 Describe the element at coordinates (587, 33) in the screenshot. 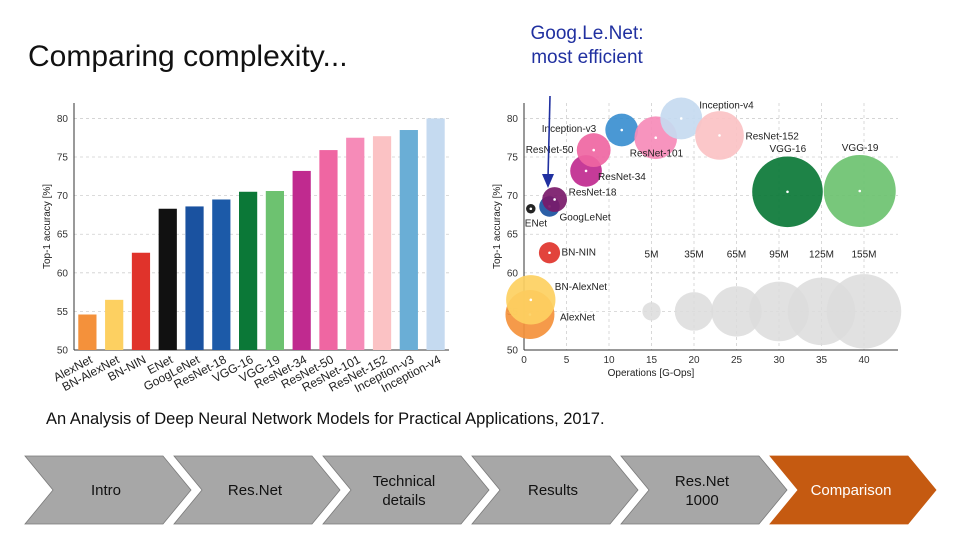

I see `annotation-line1: Goog.Le.Net:` at that location.